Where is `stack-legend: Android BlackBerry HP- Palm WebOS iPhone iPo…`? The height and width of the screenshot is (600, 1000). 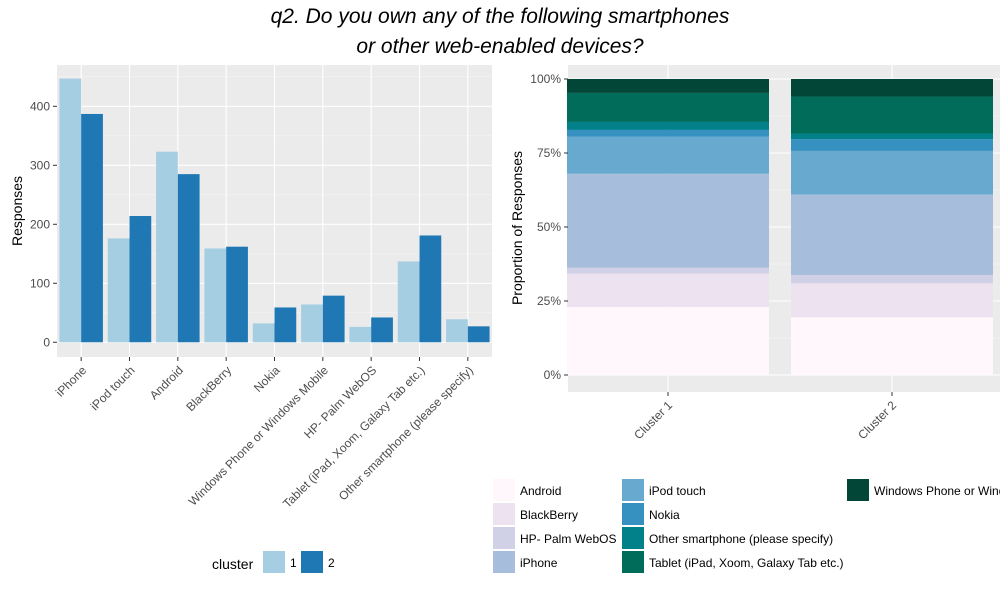 stack-legend: Android BlackBerry HP- Palm WebOS iPhone iPo… is located at coordinates (746, 526).